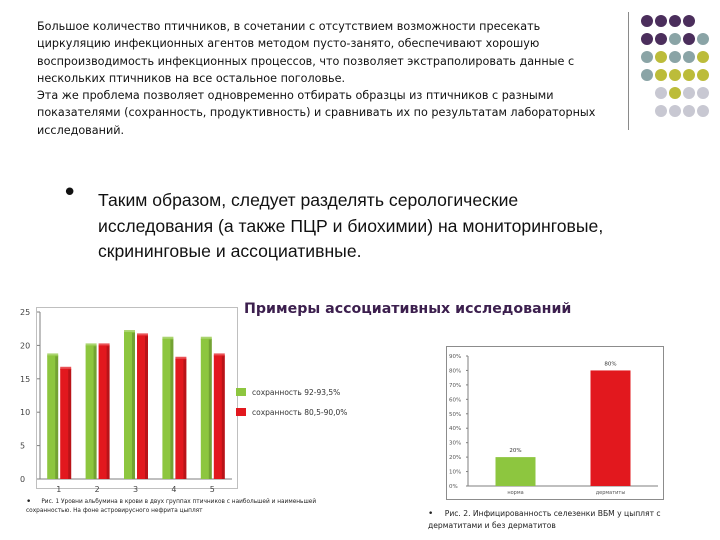  I want to click on x-tick-label: 5, so click(212, 489).